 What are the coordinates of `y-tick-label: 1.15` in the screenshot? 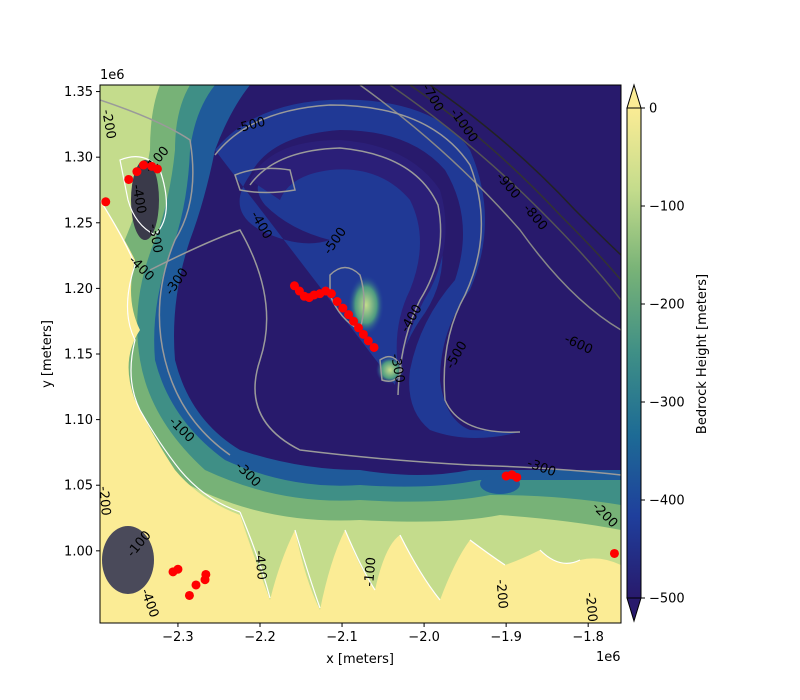 It's located at (78, 355).